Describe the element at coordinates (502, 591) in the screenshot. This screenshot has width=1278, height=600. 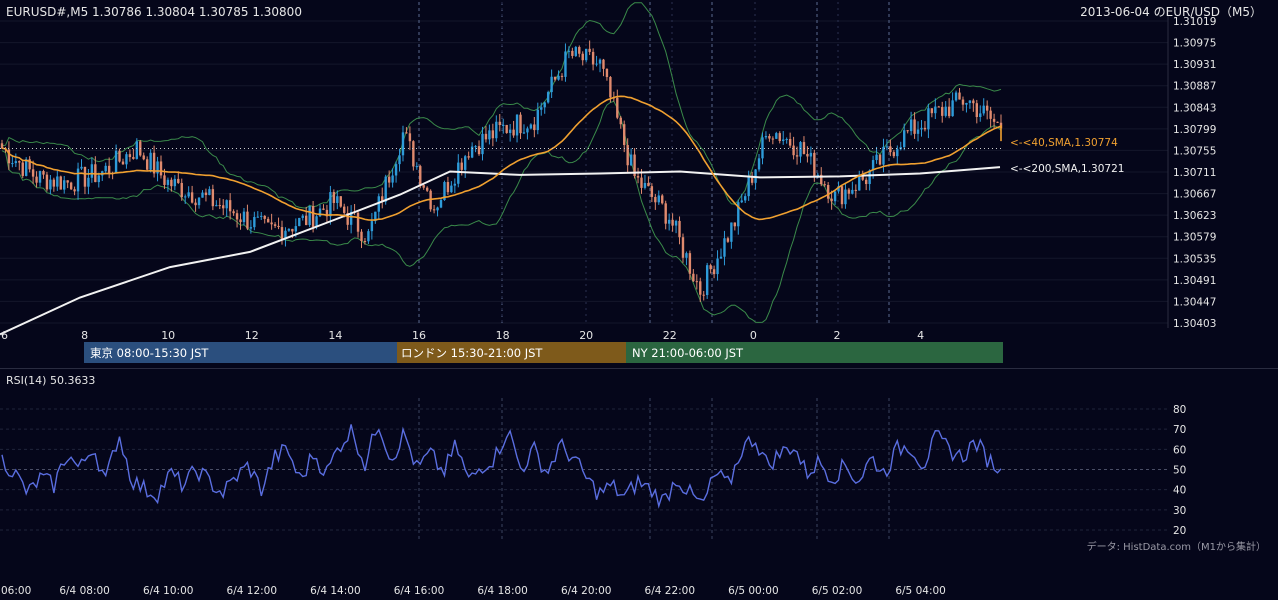
I see `time-tick-bottom: 6/4 18:00` at that location.